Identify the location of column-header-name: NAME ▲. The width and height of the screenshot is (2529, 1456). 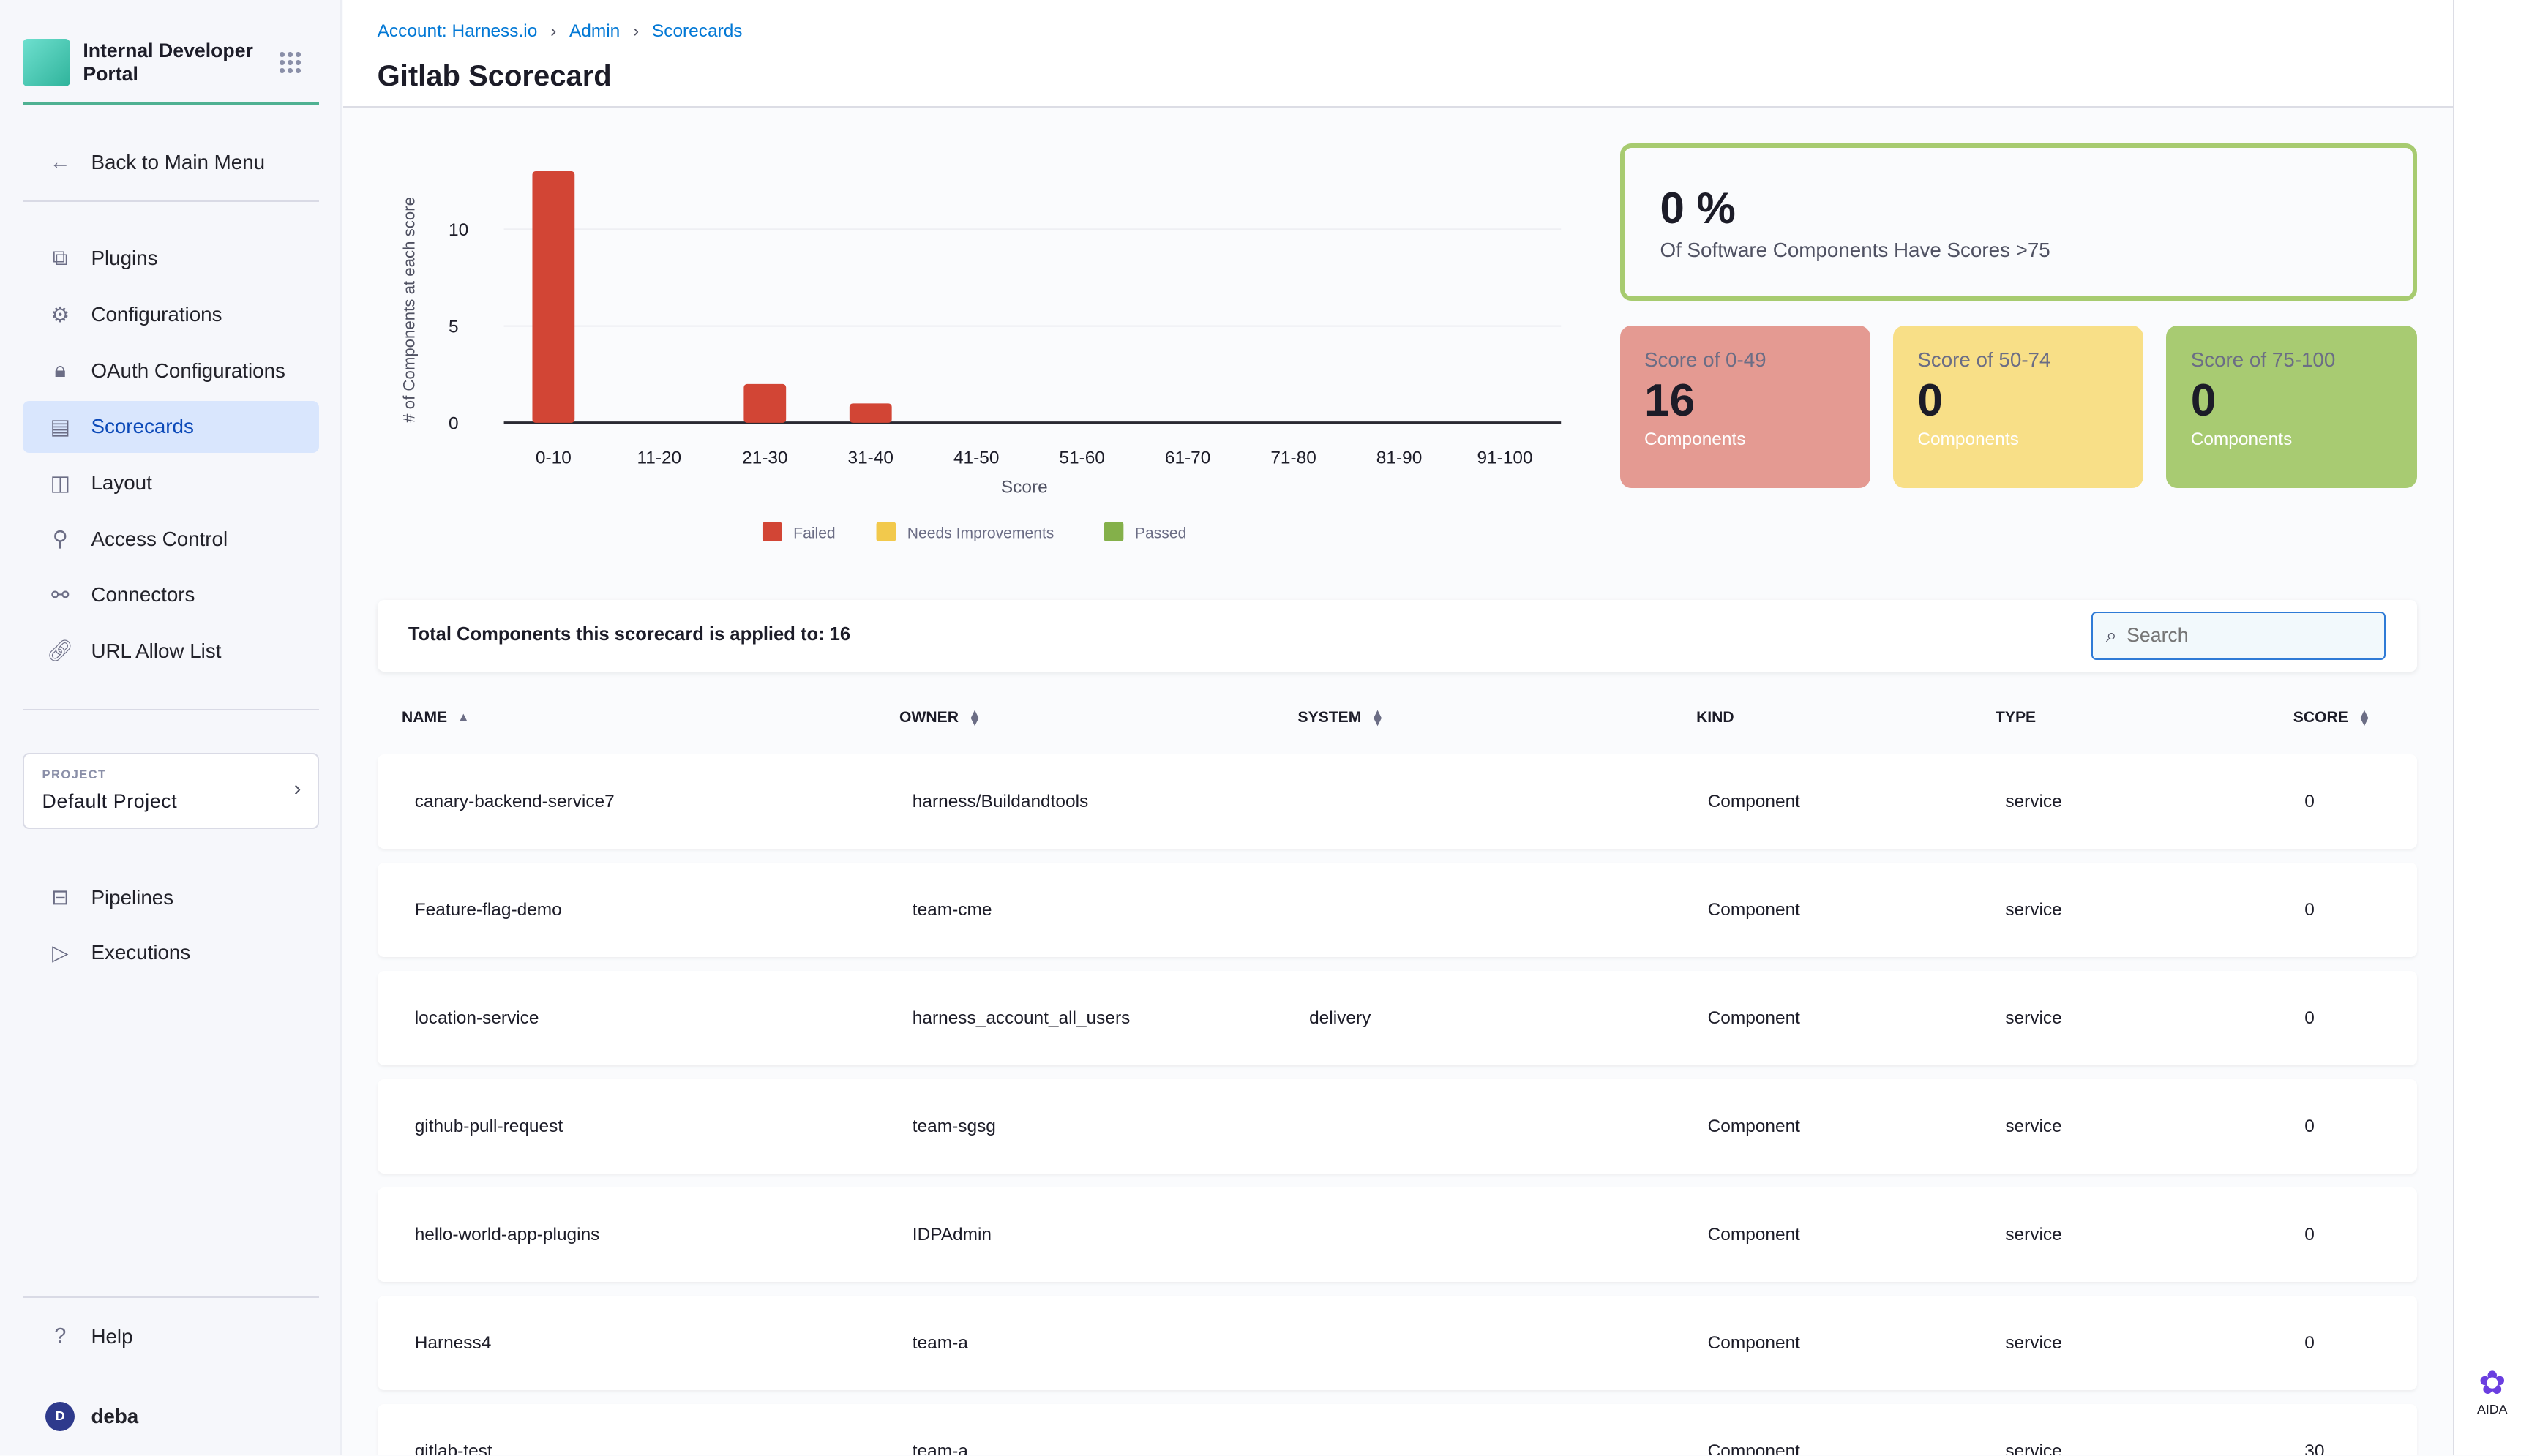
(436, 718).